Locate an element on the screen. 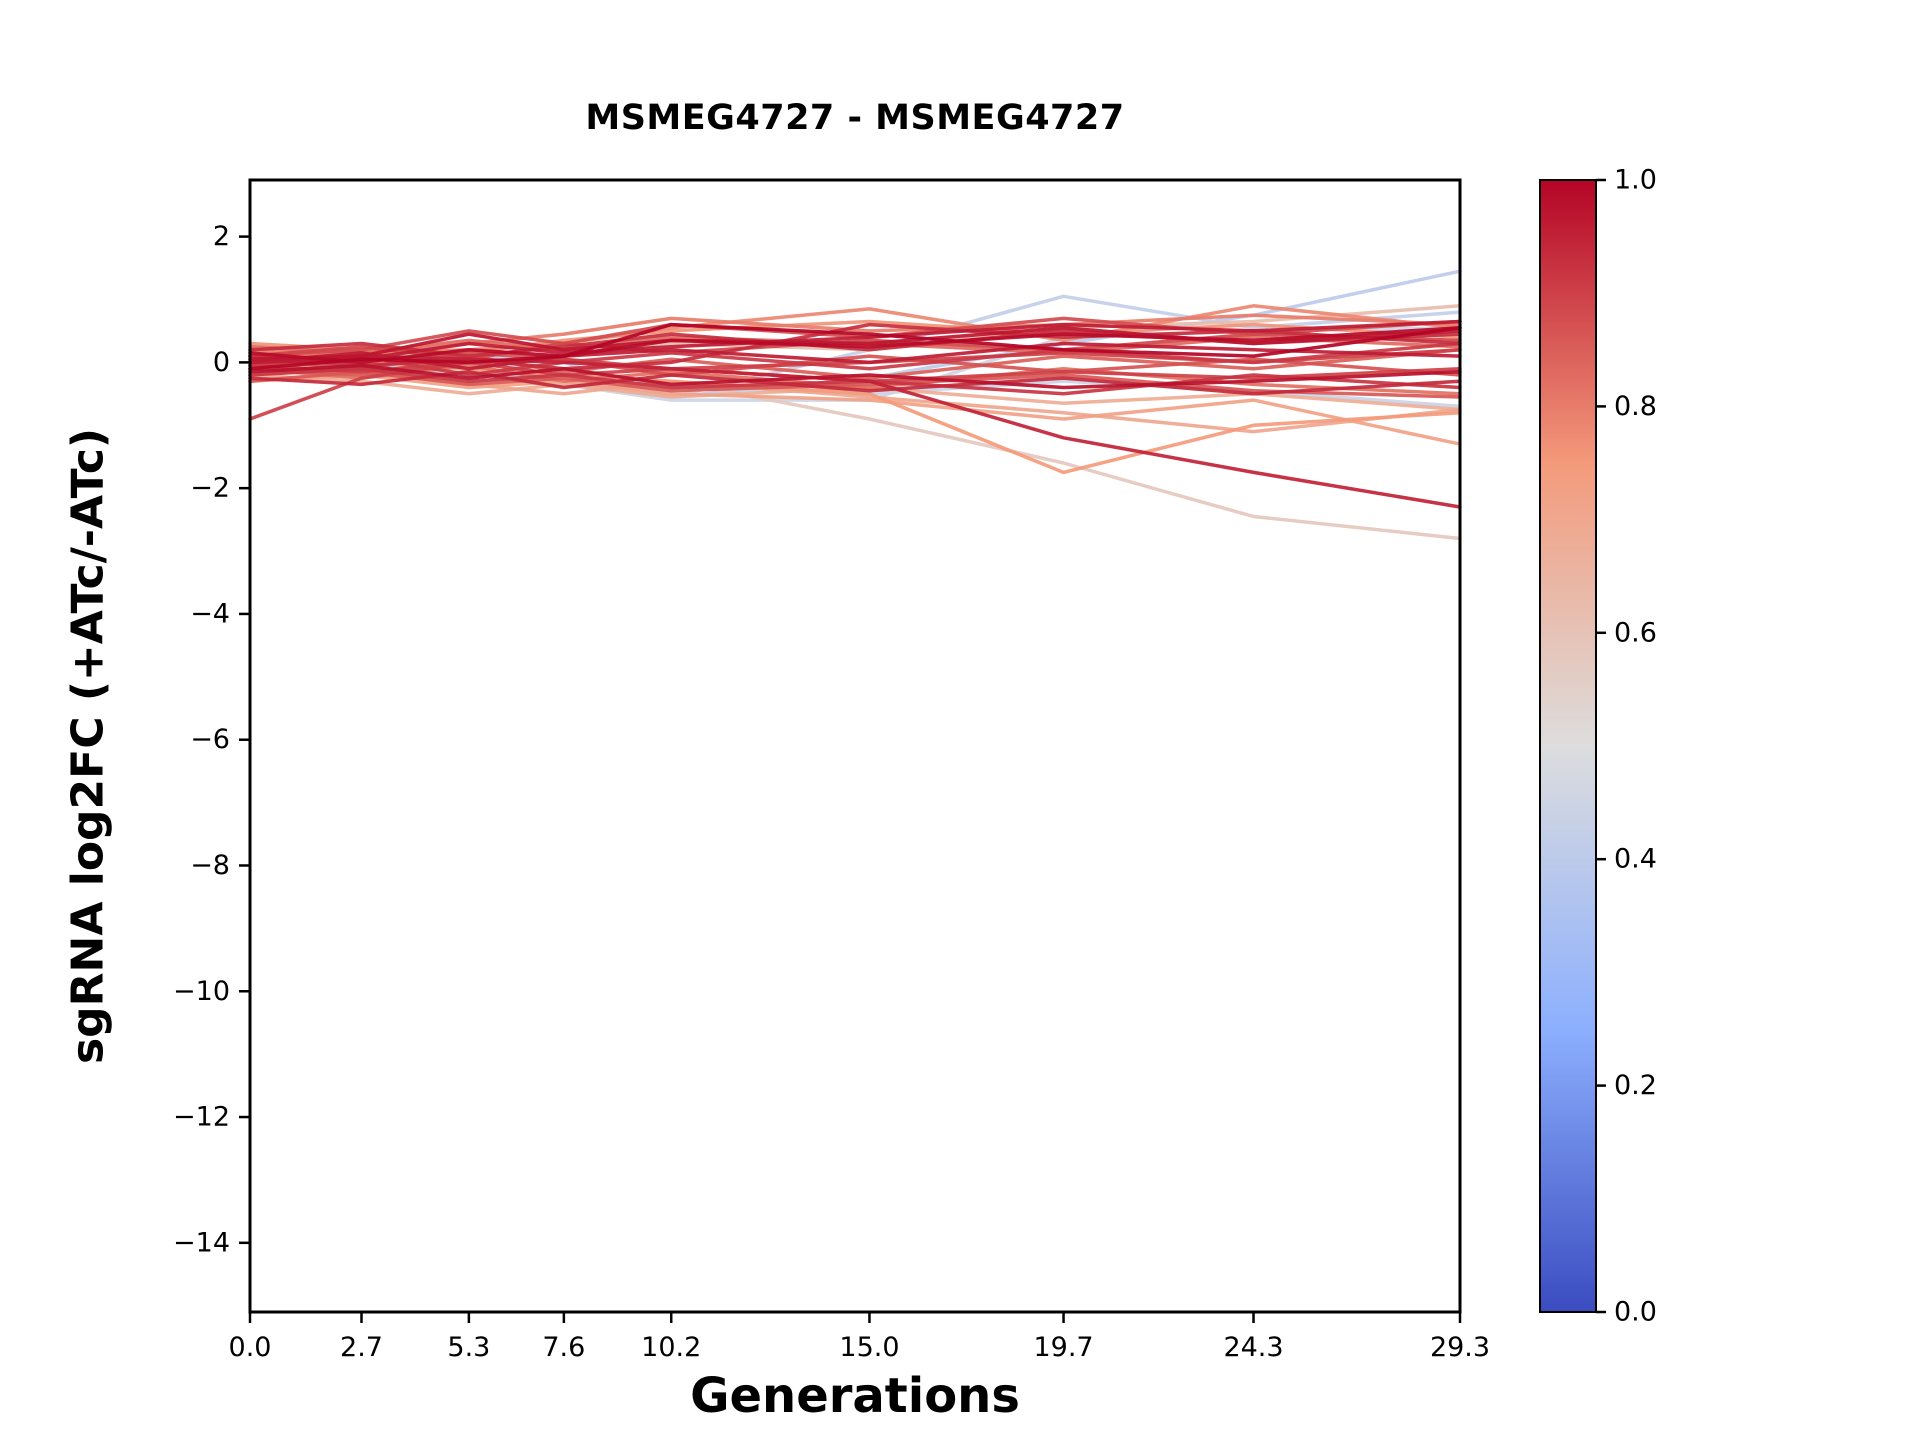  y-tick-label: −4 is located at coordinates (210, 613).